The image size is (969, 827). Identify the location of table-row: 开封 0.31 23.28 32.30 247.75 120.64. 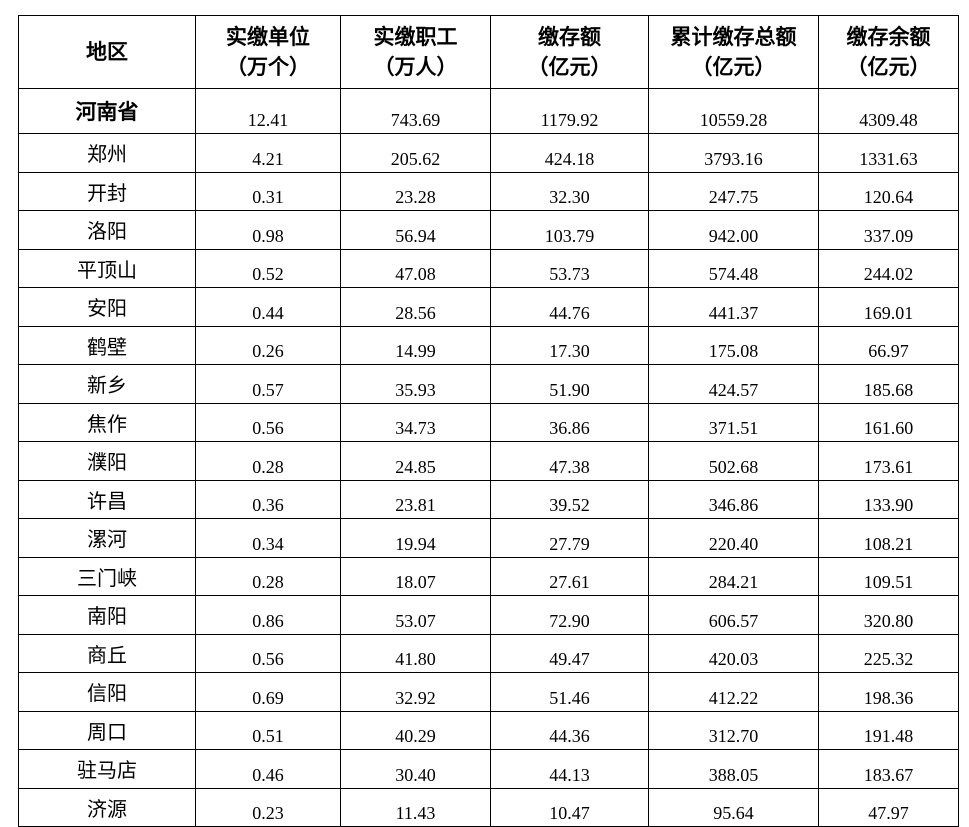
(488, 191).